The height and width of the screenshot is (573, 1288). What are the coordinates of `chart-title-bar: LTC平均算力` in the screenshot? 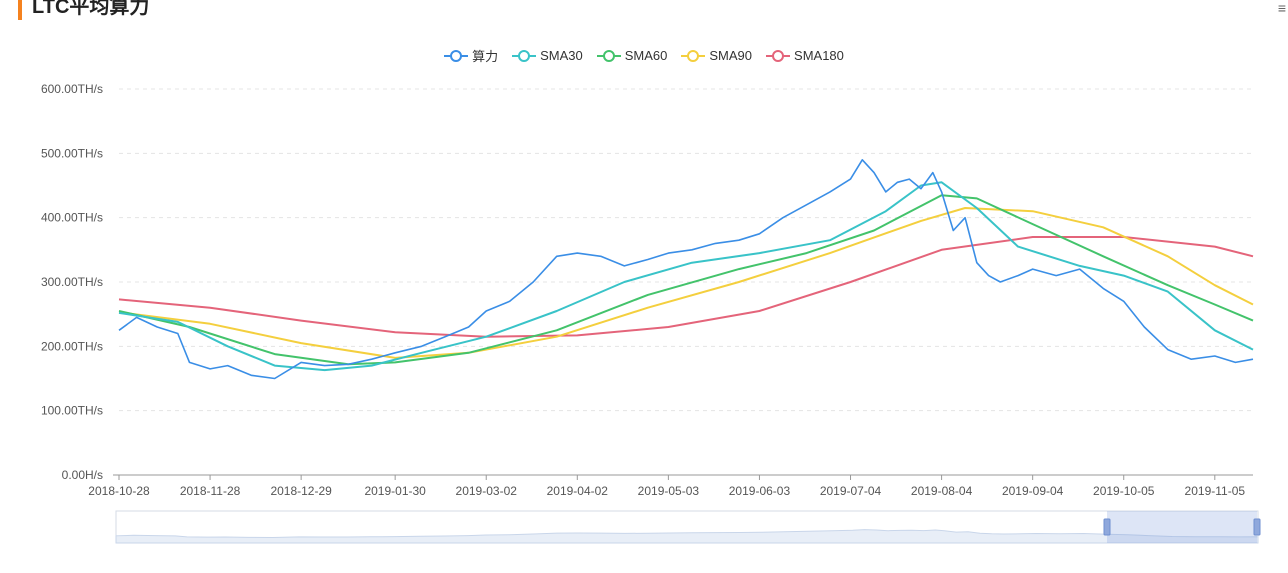 It's located at (83, 10).